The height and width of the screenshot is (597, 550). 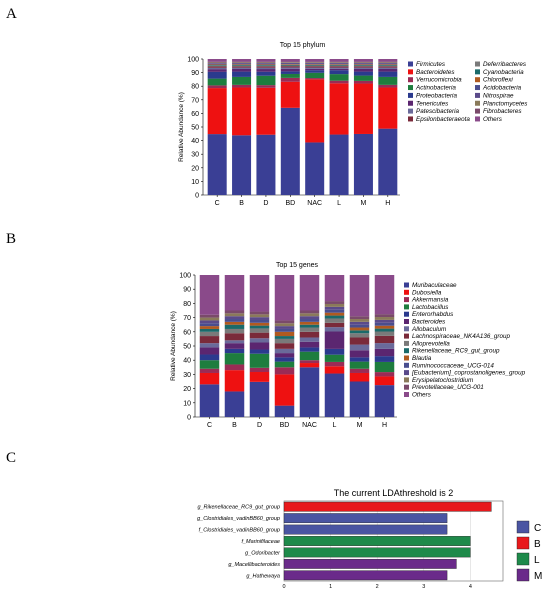 What do you see at coordinates (387, 203) in the screenshot?
I see `x-tick-label: H` at bounding box center [387, 203].